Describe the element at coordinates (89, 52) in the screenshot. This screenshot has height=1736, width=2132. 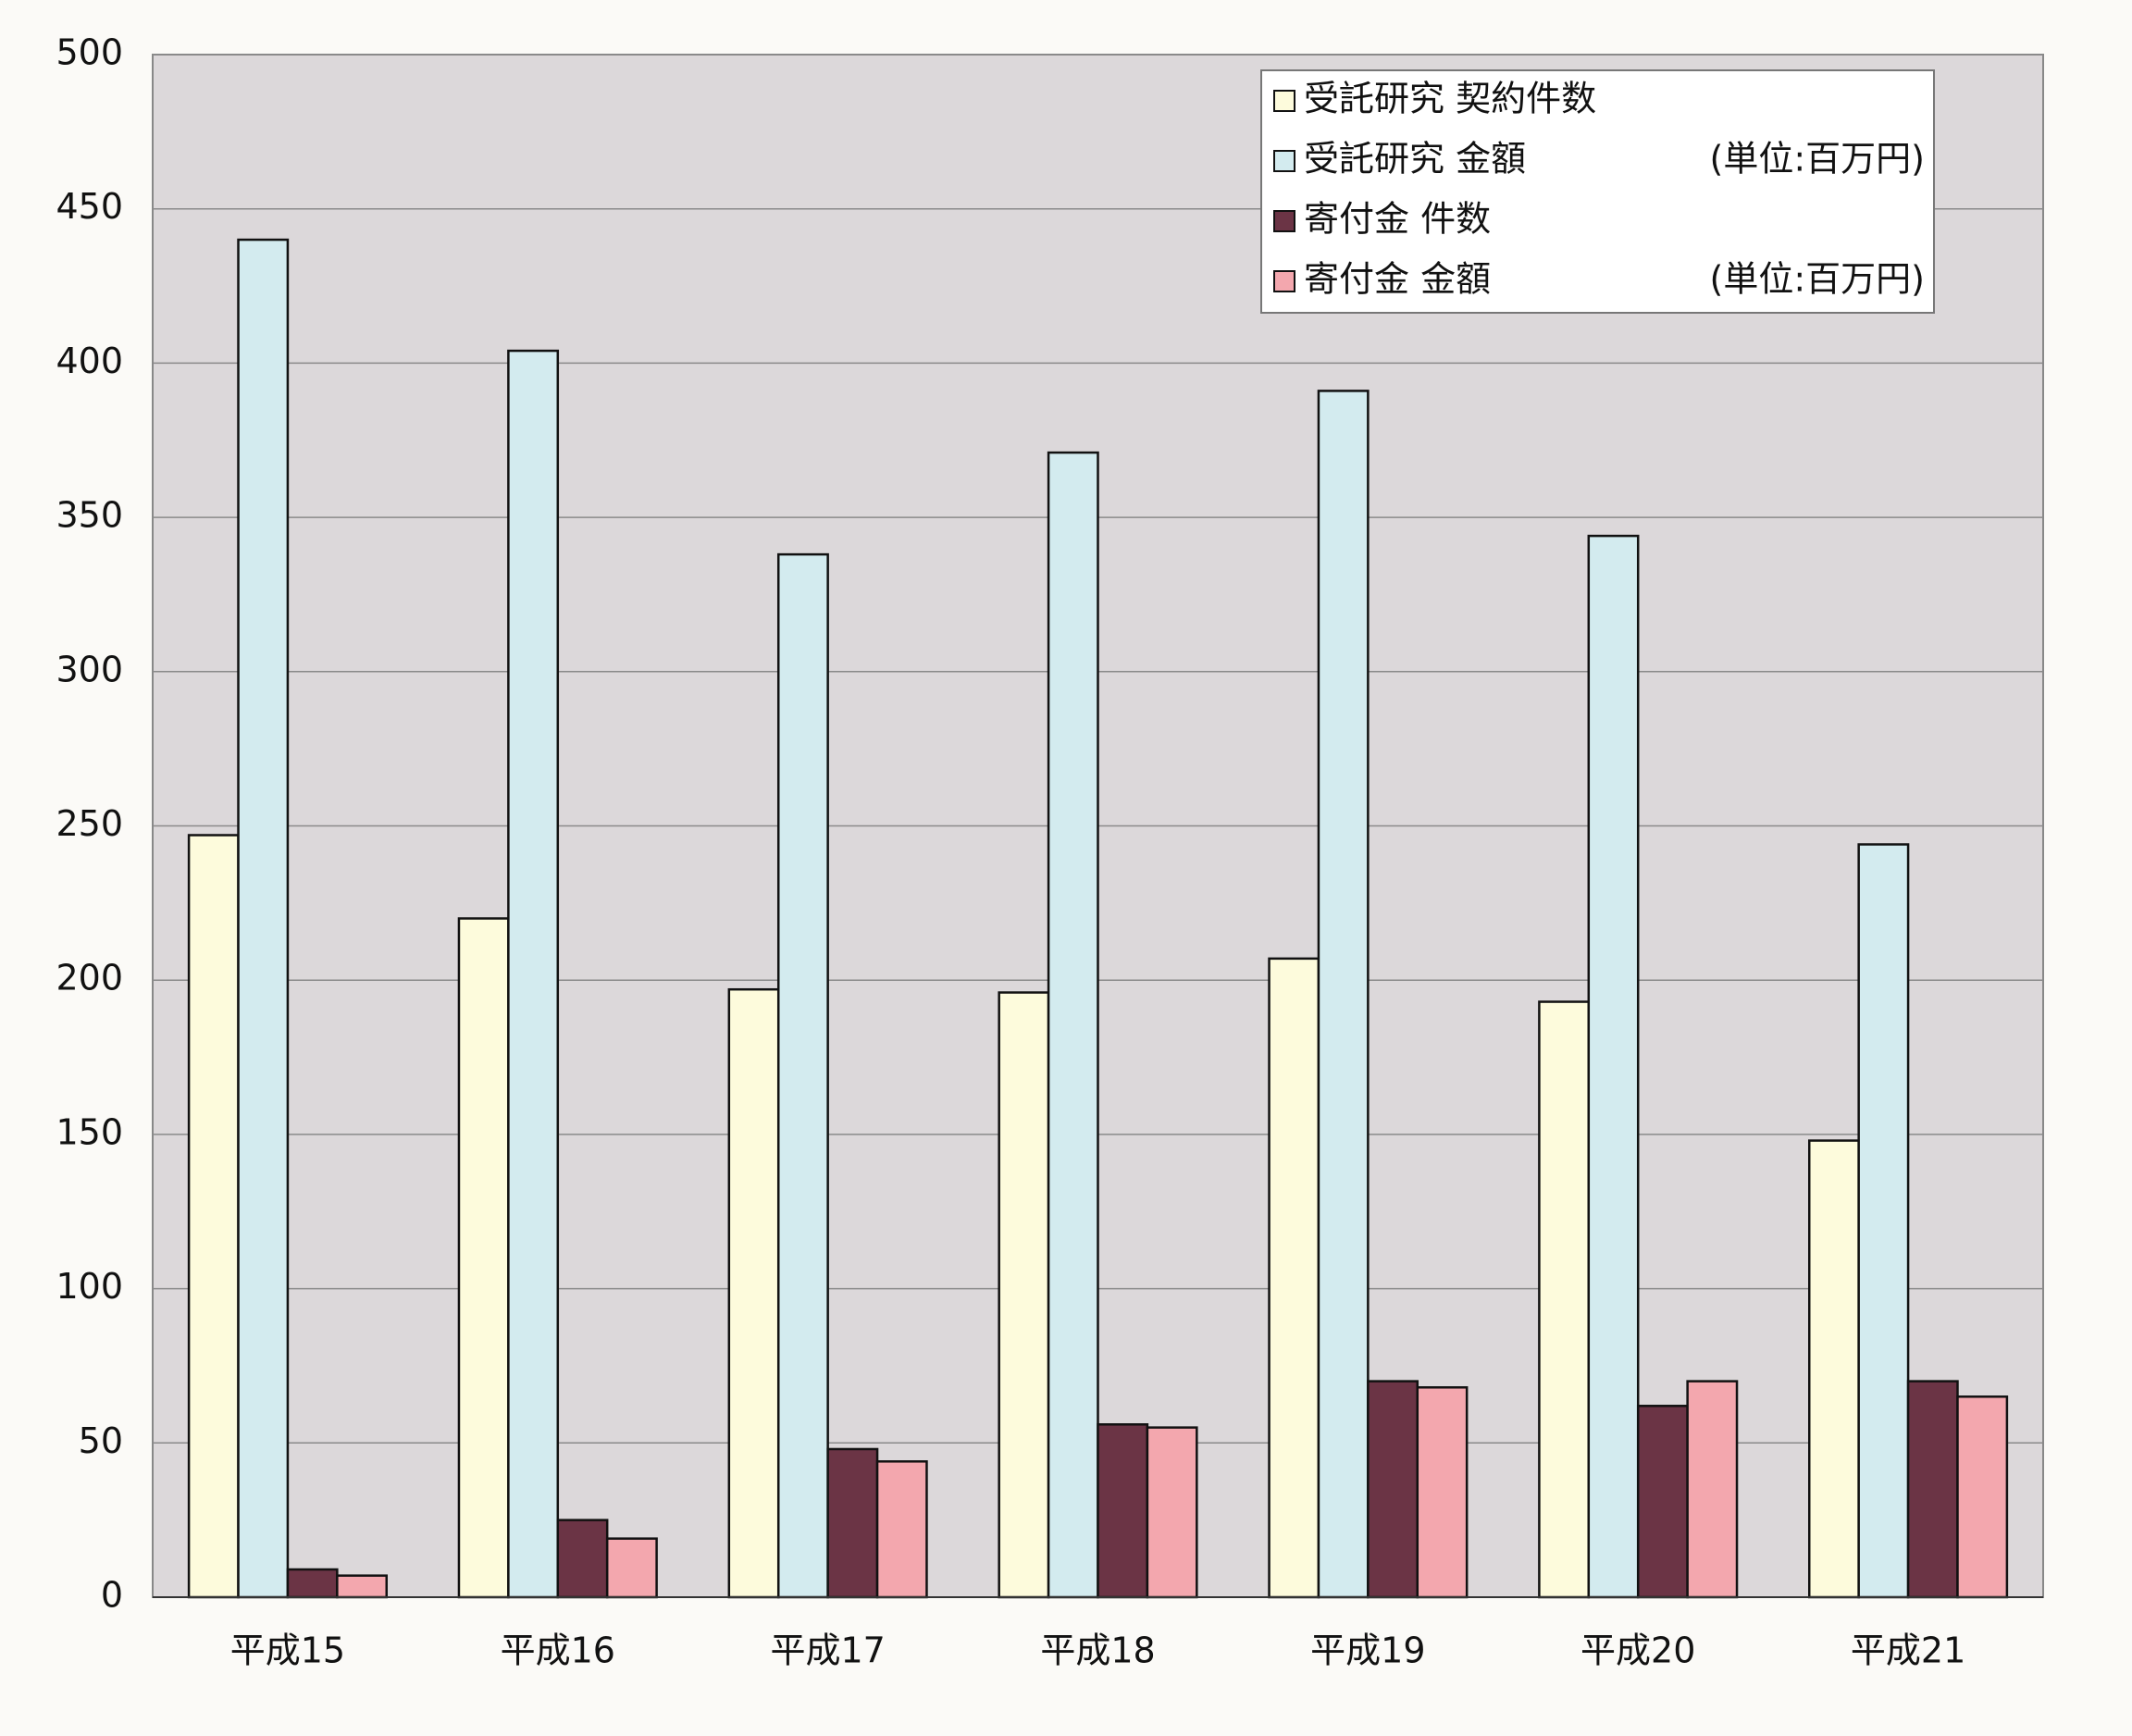
I see `y-tick-label: 500` at that location.